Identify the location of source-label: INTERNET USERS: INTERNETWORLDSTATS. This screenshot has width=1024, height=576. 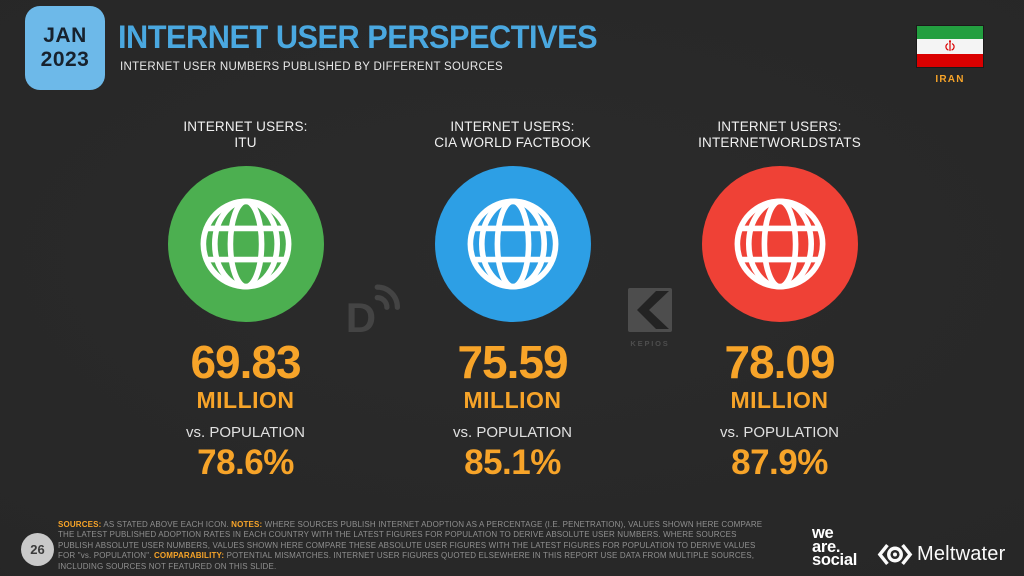
(779, 135).